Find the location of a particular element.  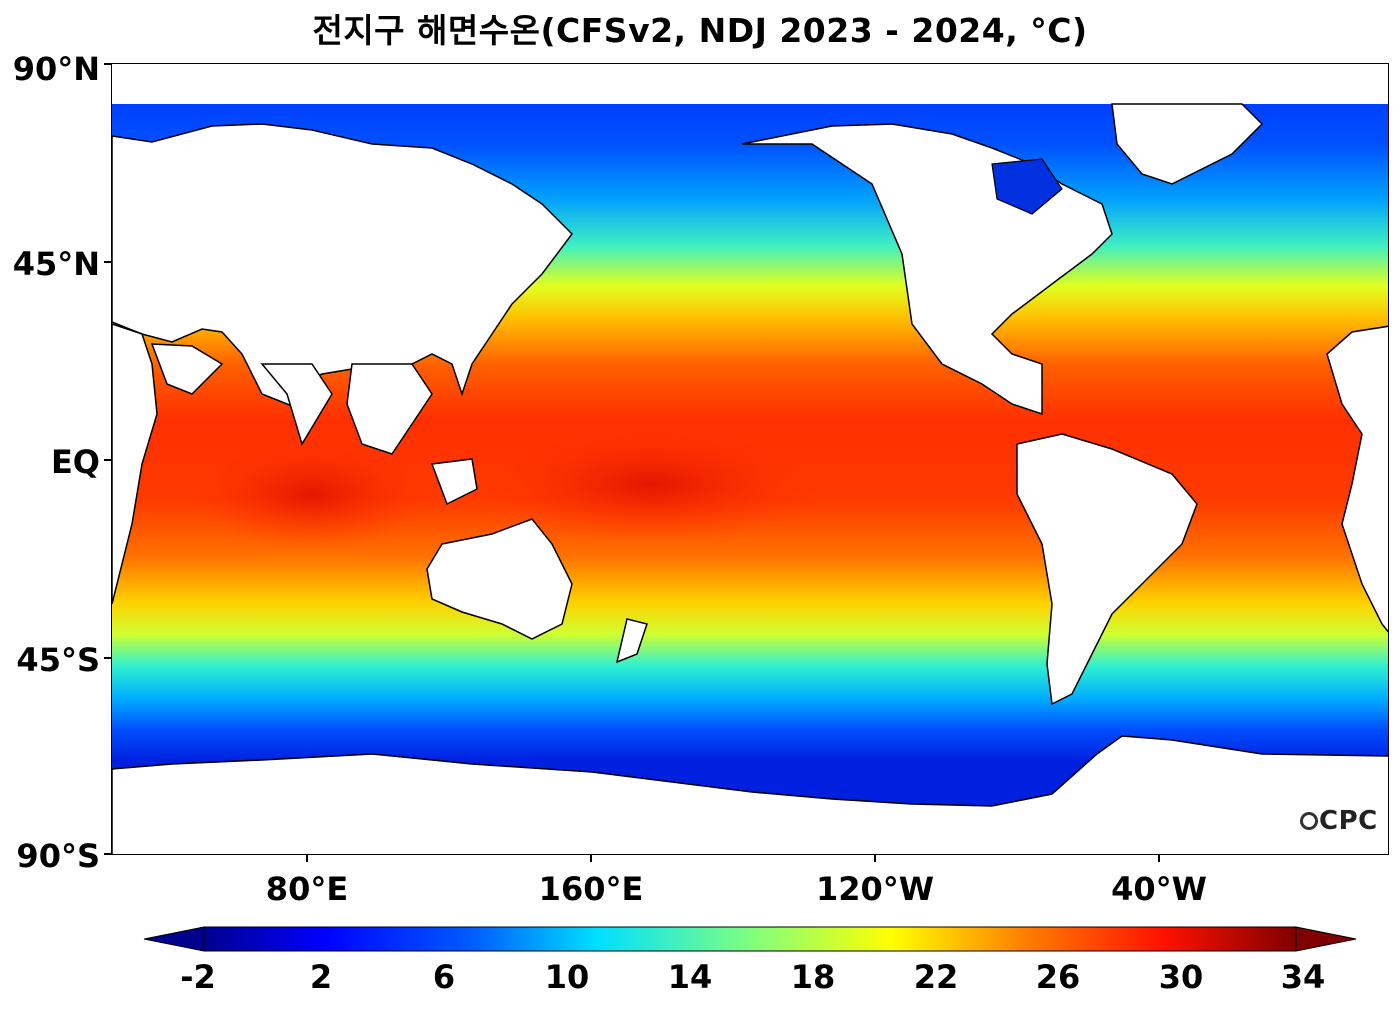

colorbar-tick-label: 22 is located at coordinates (936, 977).